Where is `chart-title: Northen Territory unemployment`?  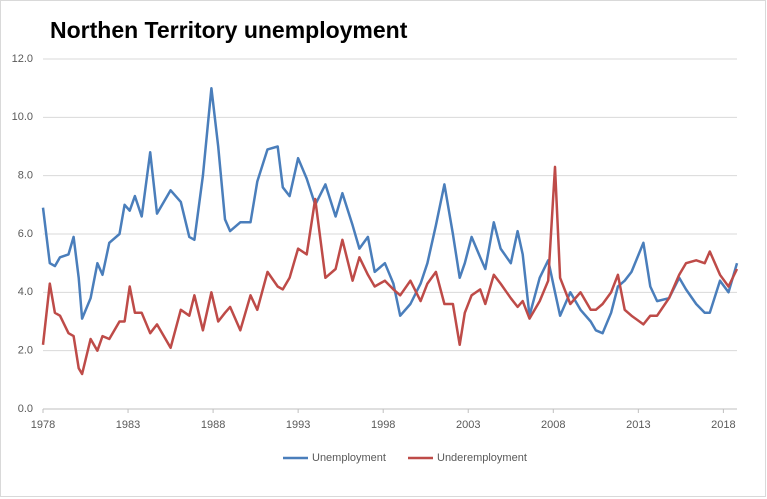 chart-title: Northen Territory unemployment is located at coordinates (229, 30).